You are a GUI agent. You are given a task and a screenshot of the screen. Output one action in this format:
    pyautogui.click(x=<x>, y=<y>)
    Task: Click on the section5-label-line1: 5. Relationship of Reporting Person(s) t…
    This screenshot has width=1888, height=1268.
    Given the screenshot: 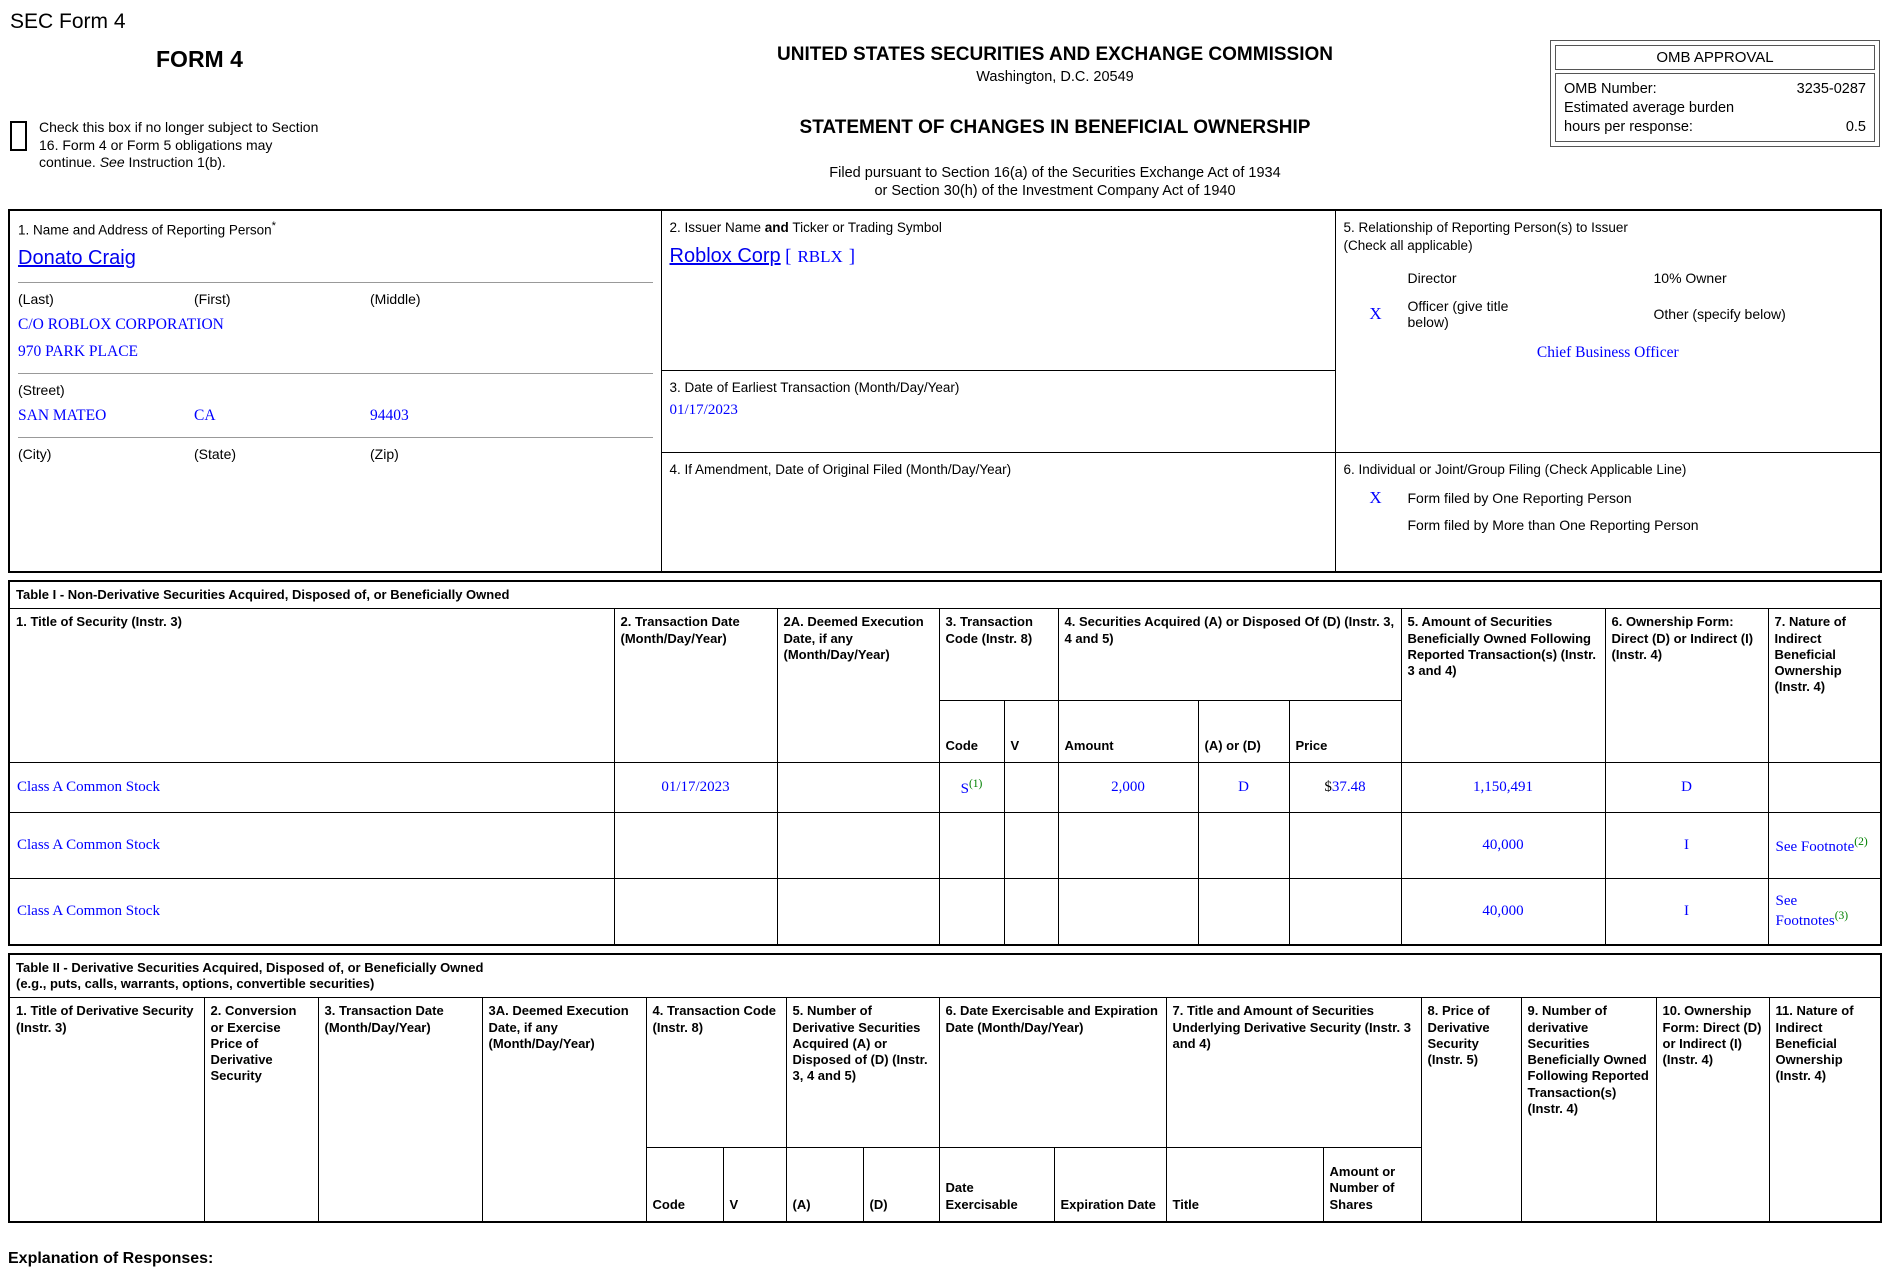 What is the action you would take?
    pyautogui.click(x=1485, y=227)
    